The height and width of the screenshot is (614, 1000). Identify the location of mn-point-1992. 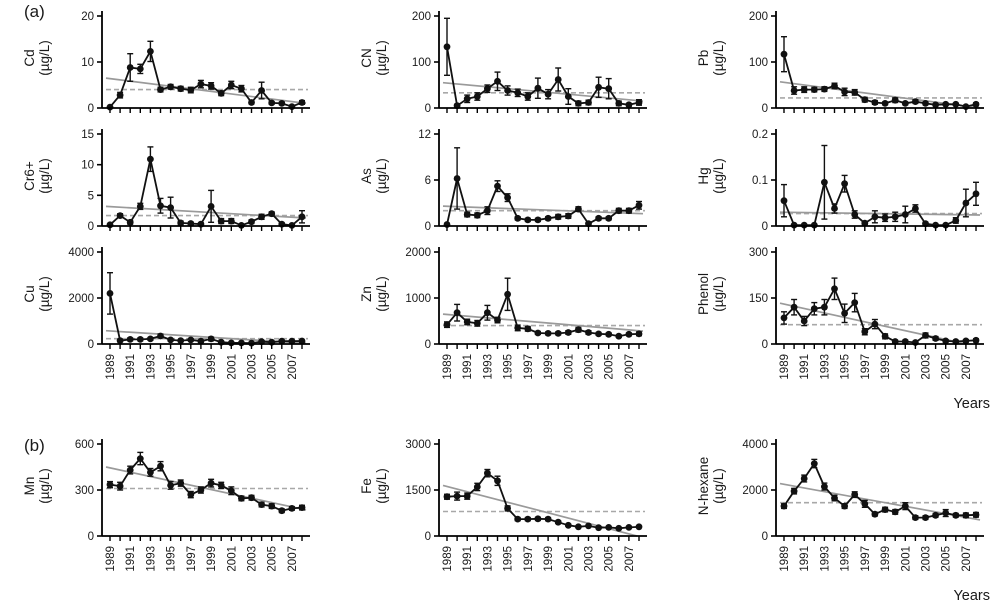
(140, 458).